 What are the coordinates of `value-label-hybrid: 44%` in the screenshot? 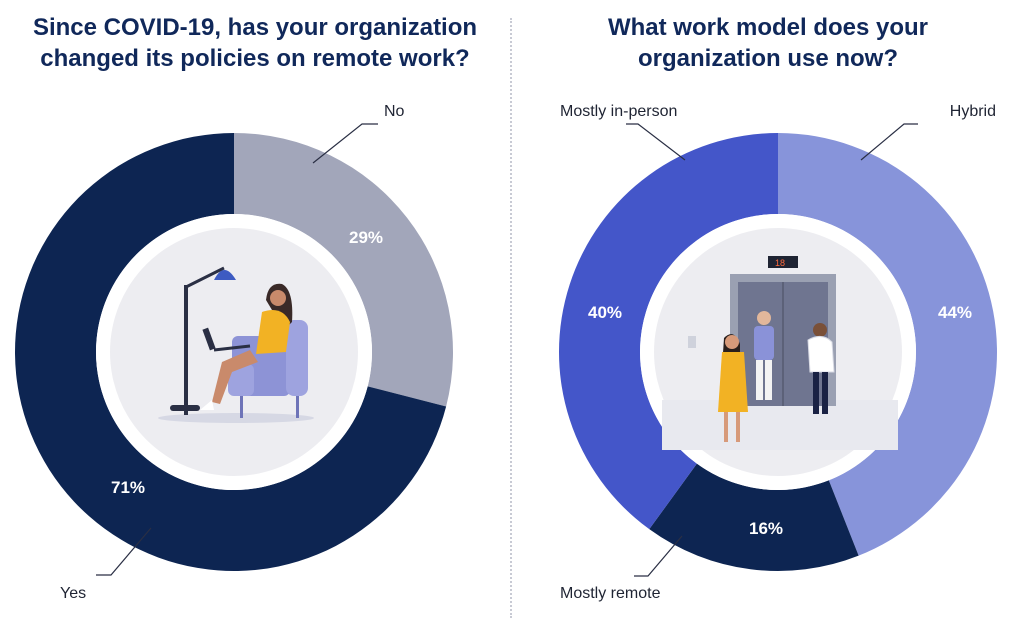 It's located at (955, 312).